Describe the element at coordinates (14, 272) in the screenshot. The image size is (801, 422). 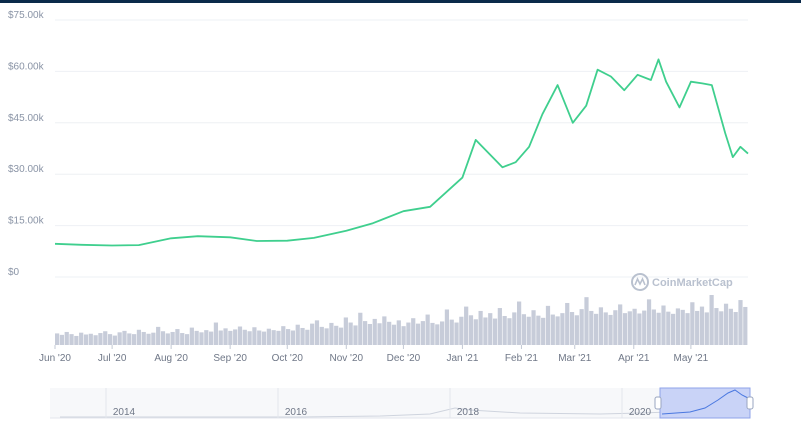
I see `y-tick-label: $0` at that location.